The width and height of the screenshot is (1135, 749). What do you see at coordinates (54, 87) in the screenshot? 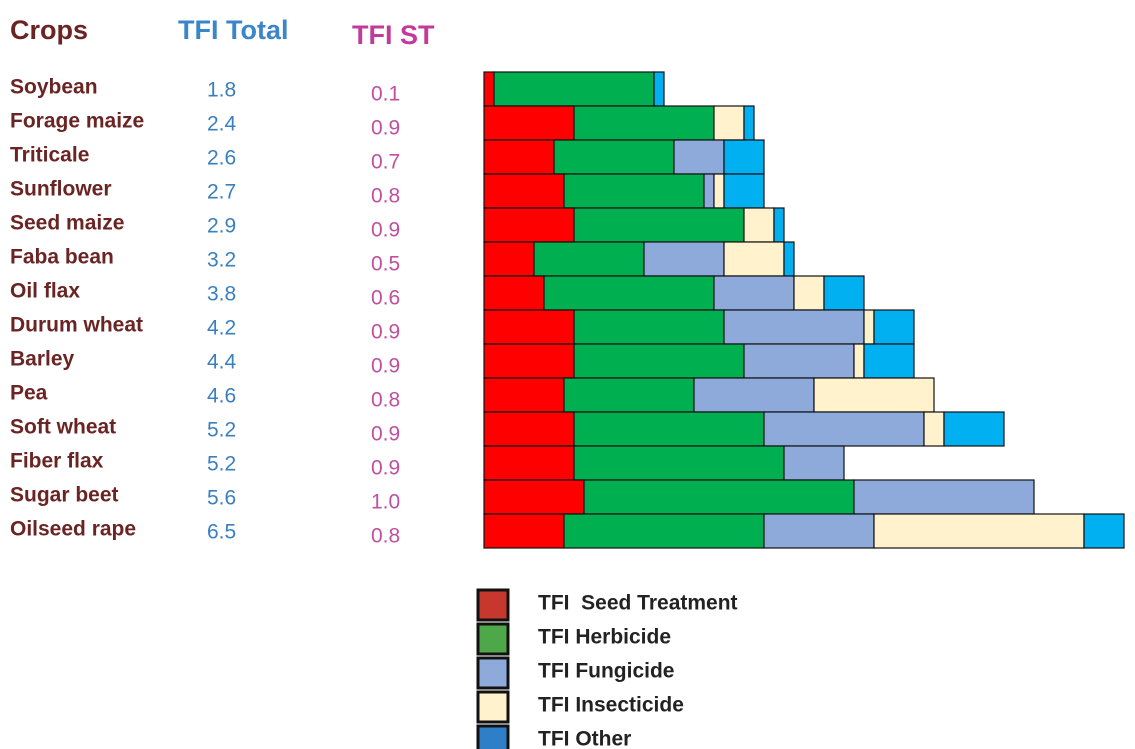
I see `crop-label: Soybean` at bounding box center [54, 87].